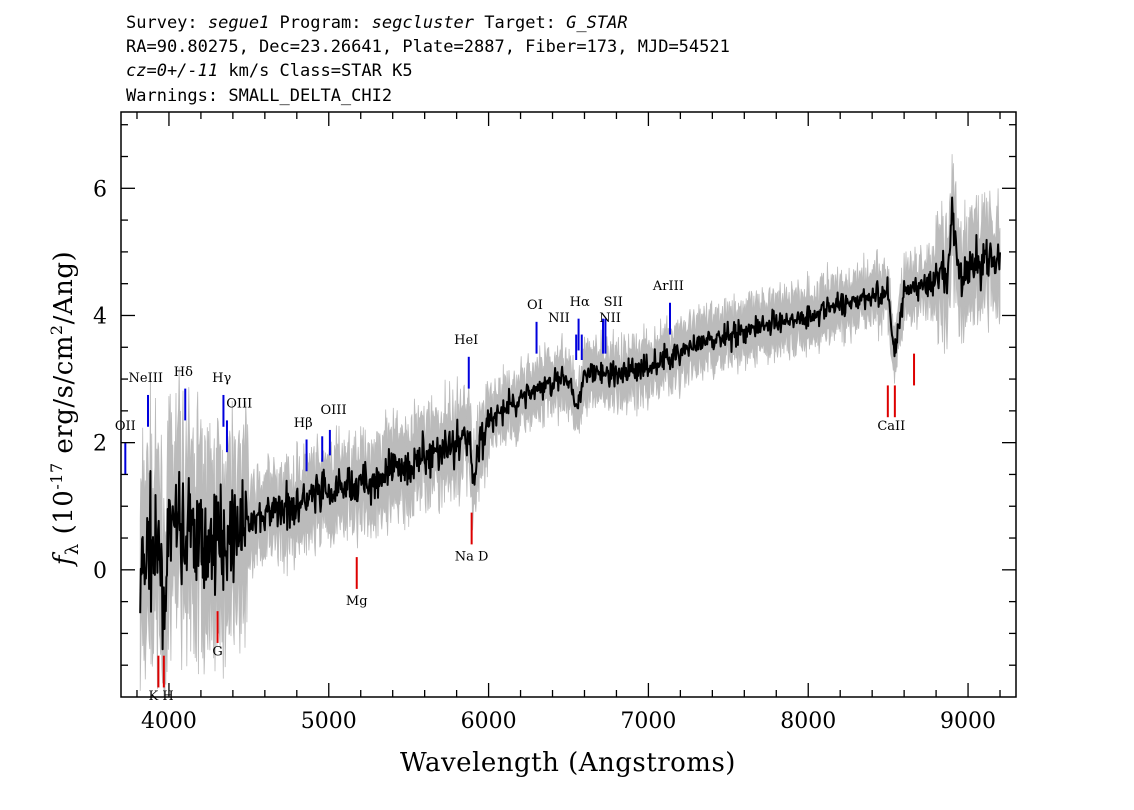 This screenshot has width=1134, height=810. I want to click on x-tick-label: 8000, so click(808, 721).